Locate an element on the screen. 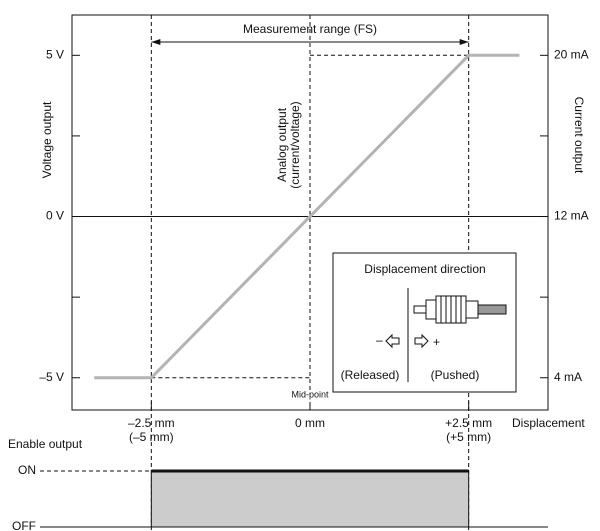 The height and width of the screenshot is (531, 600). x-tick-label: 0 mm is located at coordinates (310, 423).